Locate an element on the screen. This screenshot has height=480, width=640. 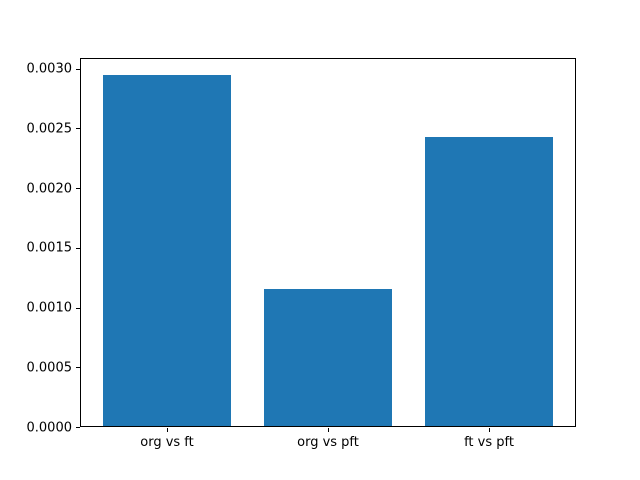
y-axis-tick-label: 0.0020 is located at coordinates (49, 189).